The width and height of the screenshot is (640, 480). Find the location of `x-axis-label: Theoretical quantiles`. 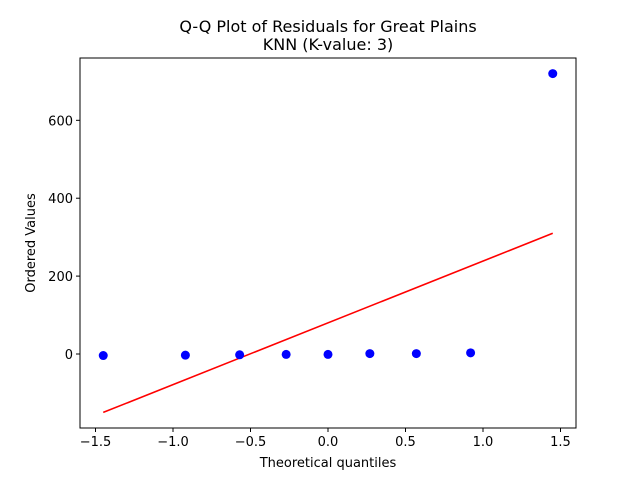

x-axis-label: Theoretical quantiles is located at coordinates (328, 463).